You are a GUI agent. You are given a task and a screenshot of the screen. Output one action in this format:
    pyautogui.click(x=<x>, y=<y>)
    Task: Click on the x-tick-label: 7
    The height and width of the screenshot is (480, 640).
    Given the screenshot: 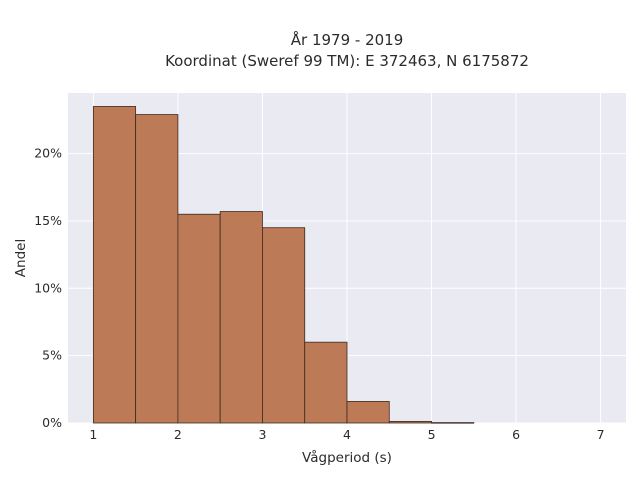 What is the action you would take?
    pyautogui.click(x=601, y=434)
    